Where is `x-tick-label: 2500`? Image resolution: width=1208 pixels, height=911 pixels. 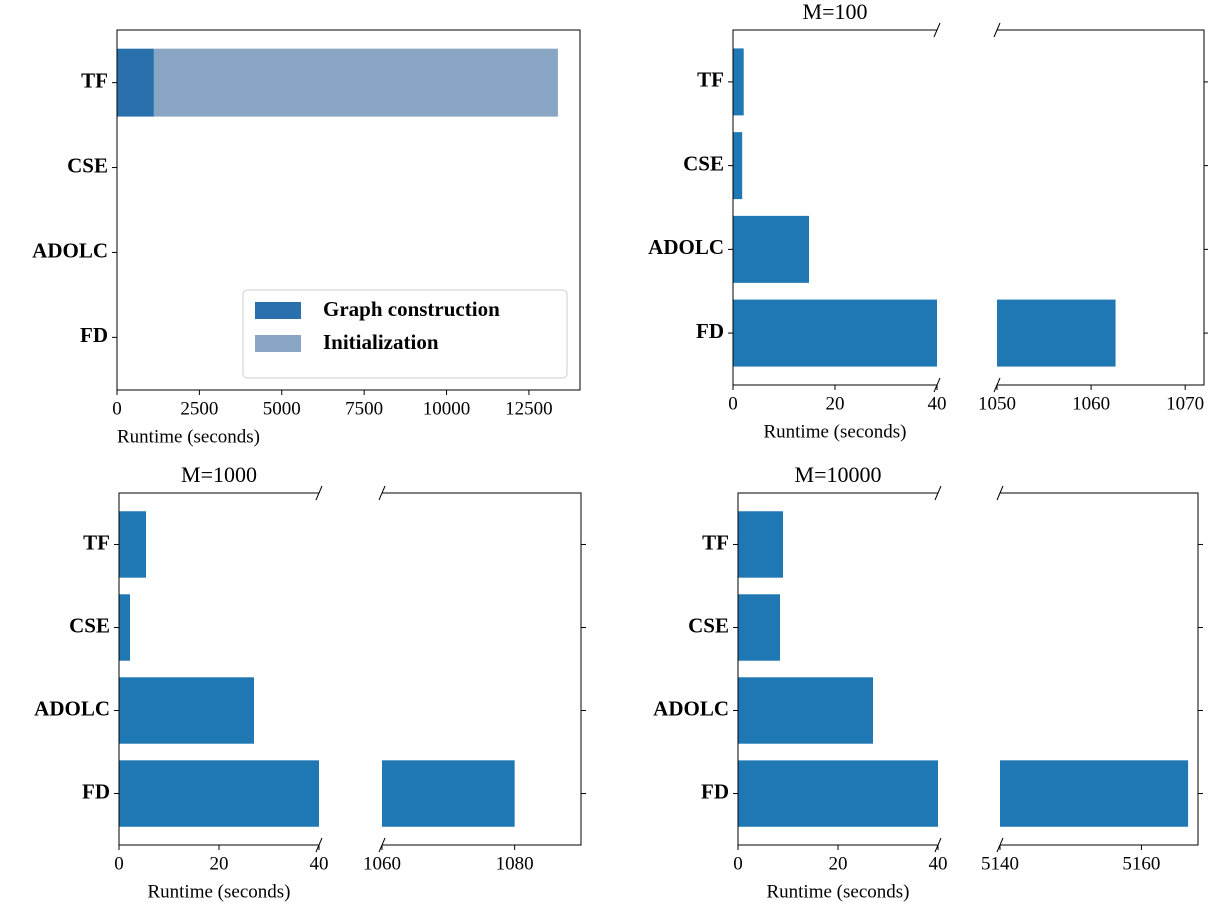 x-tick-label: 2500 is located at coordinates (199, 408).